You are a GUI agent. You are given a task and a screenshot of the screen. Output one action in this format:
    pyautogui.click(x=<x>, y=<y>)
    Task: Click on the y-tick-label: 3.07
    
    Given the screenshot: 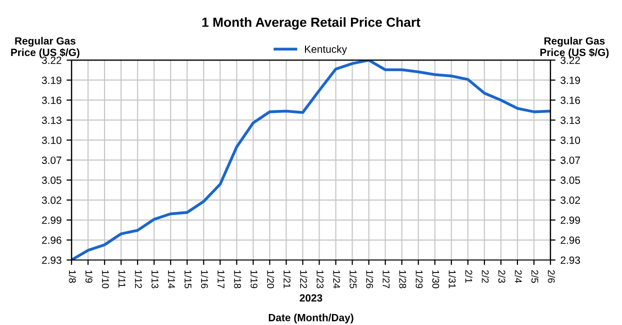 What is the action you would take?
    pyautogui.click(x=52, y=160)
    